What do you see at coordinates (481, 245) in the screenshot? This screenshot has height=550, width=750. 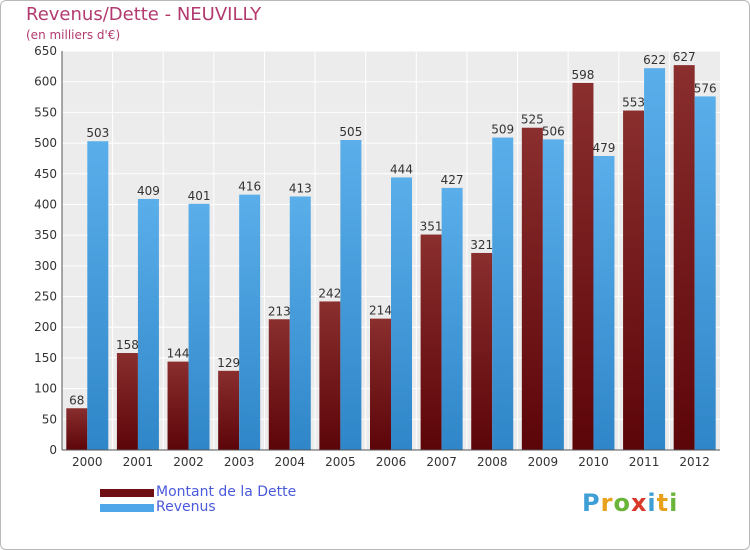 I see `data-label-dette: 321` at bounding box center [481, 245].